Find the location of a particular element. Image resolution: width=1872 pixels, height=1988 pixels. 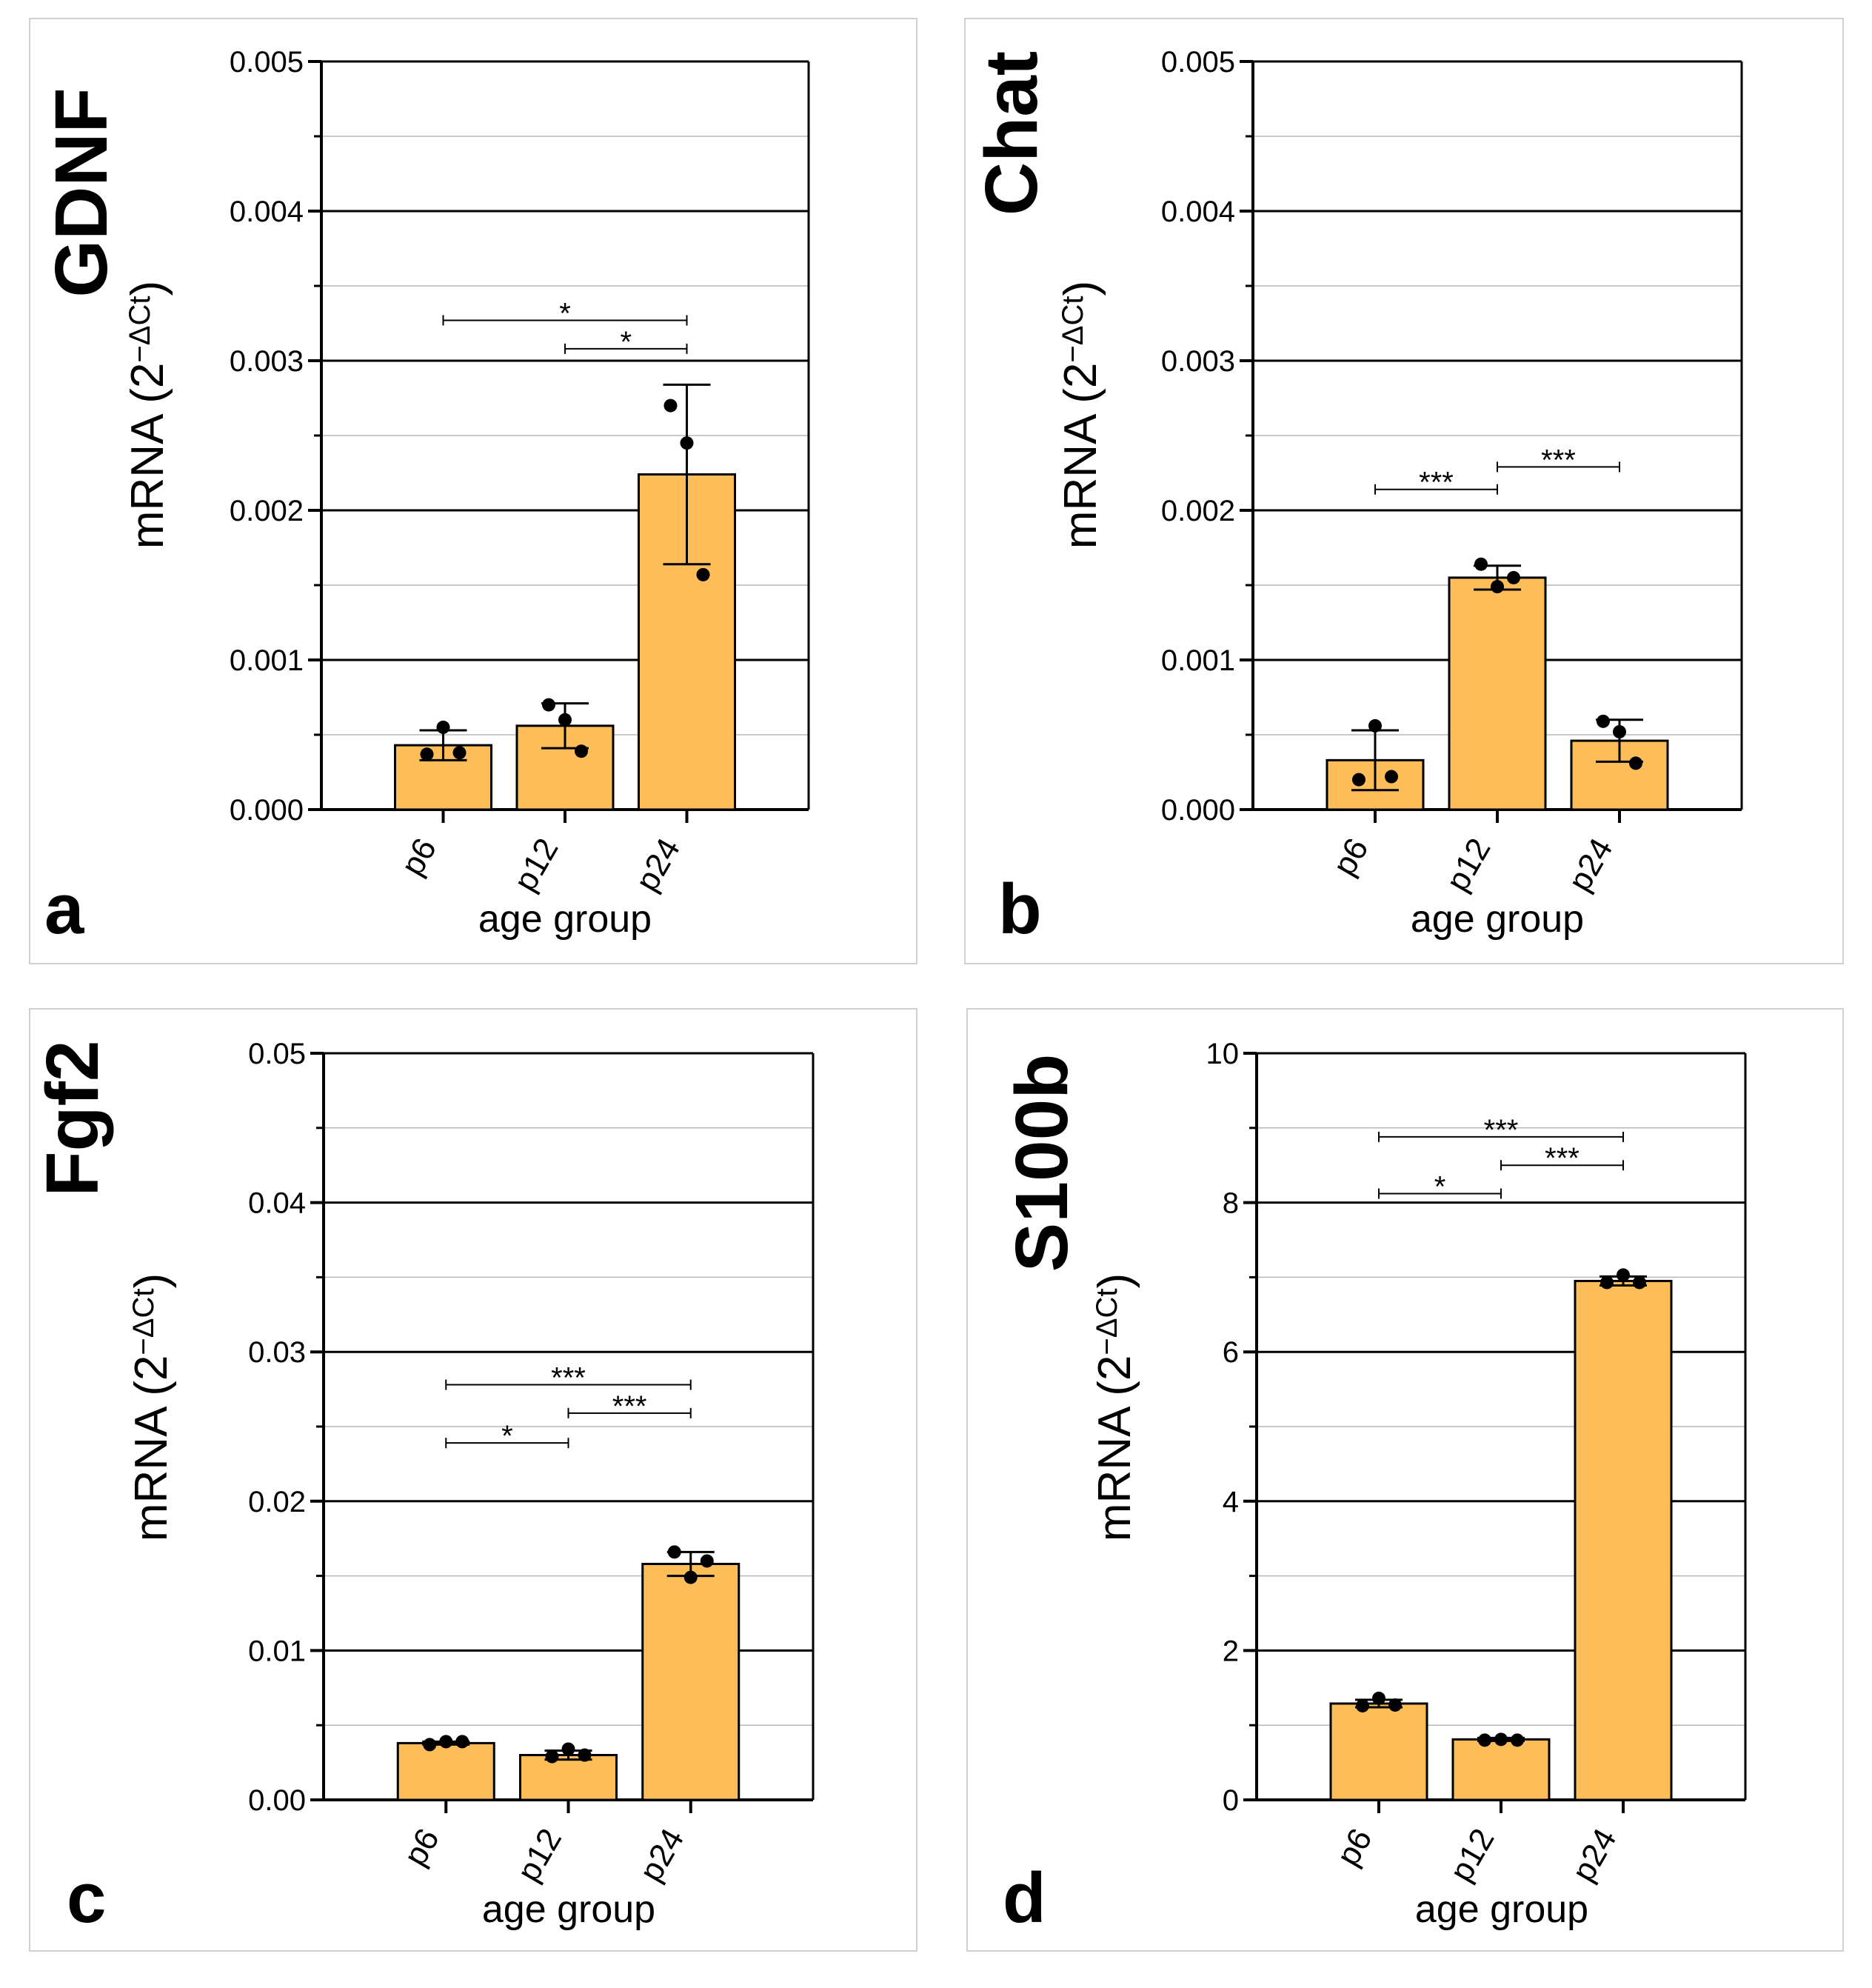

bar-p24 is located at coordinates (691, 1682).